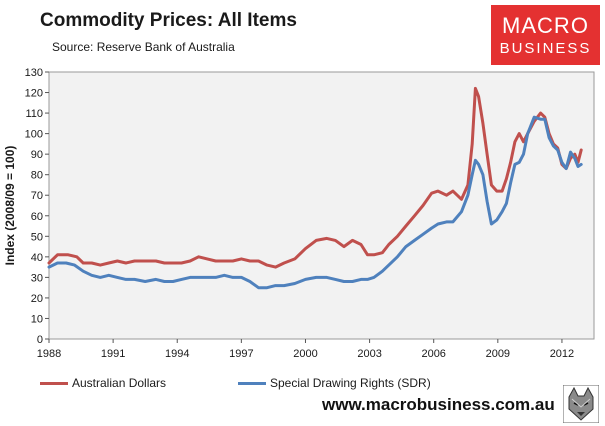 This screenshot has width=605, height=426. What do you see at coordinates (350, 383) in the screenshot?
I see `legend-label-sdr: Special Drawing Rights (SDR)` at bounding box center [350, 383].